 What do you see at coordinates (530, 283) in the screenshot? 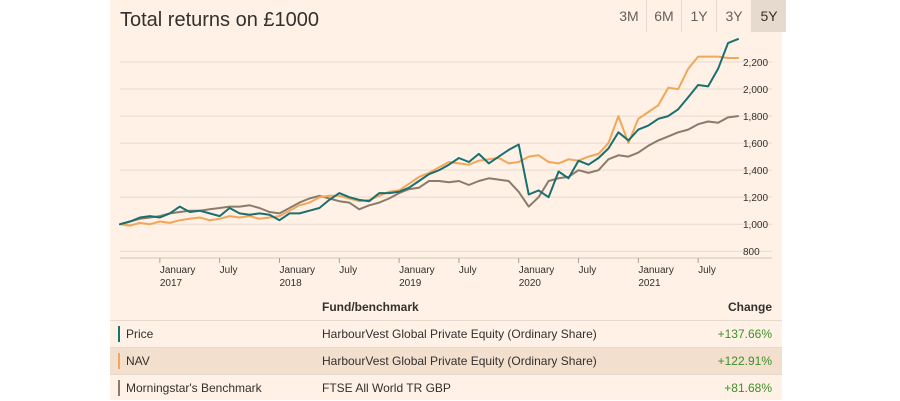
I see `x-tick-year-label: 2020` at bounding box center [530, 283].